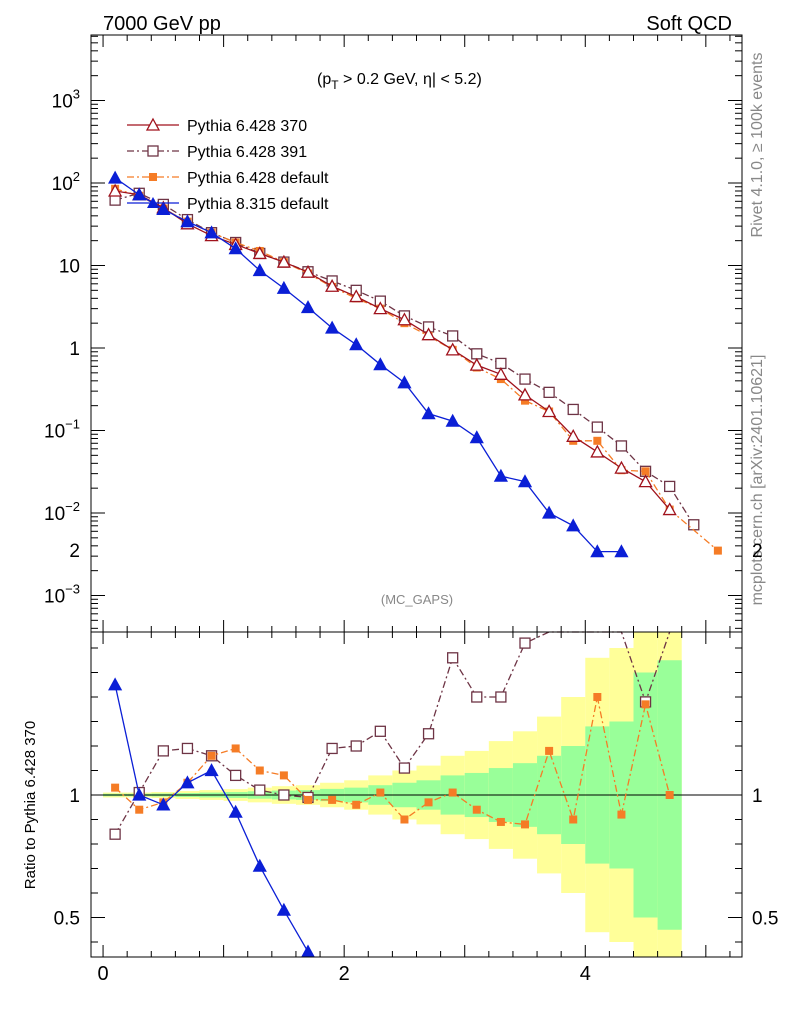 The image size is (786, 1024). Describe the element at coordinates (66, 100) in the screenshot. I see `y-tick-label: 10³` at that location.